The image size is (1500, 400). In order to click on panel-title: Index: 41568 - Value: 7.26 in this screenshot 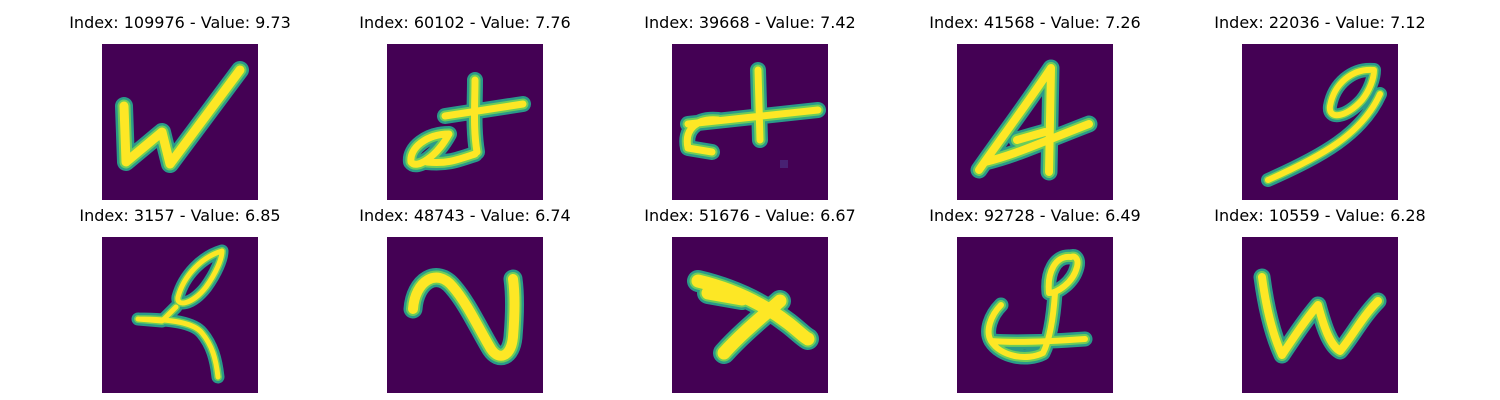, I will do `click(1035, 22)`.